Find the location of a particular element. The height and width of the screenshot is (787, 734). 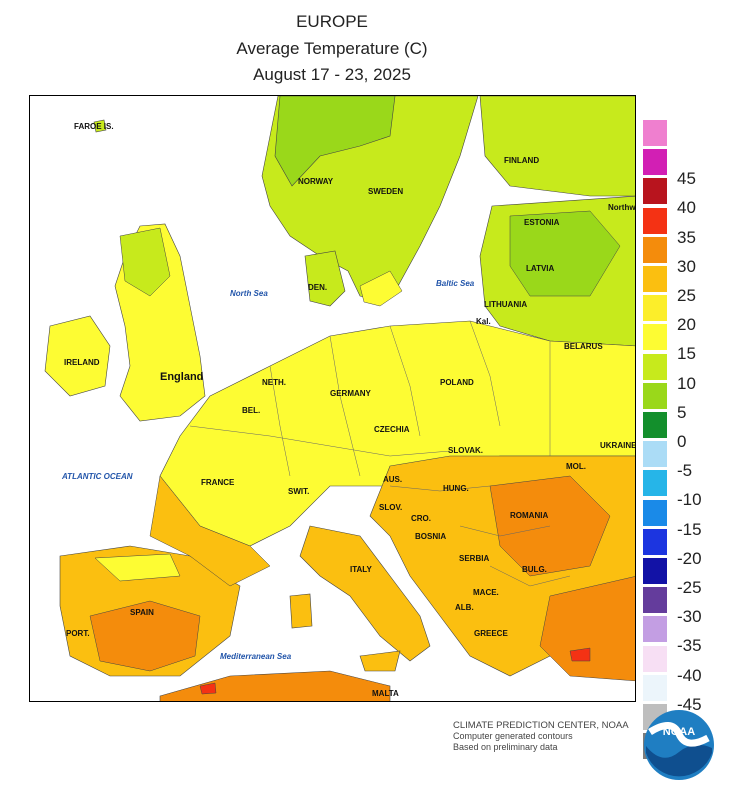

label-atlantic-ocean: ATLANTIC OCEAN is located at coordinates (97, 476).